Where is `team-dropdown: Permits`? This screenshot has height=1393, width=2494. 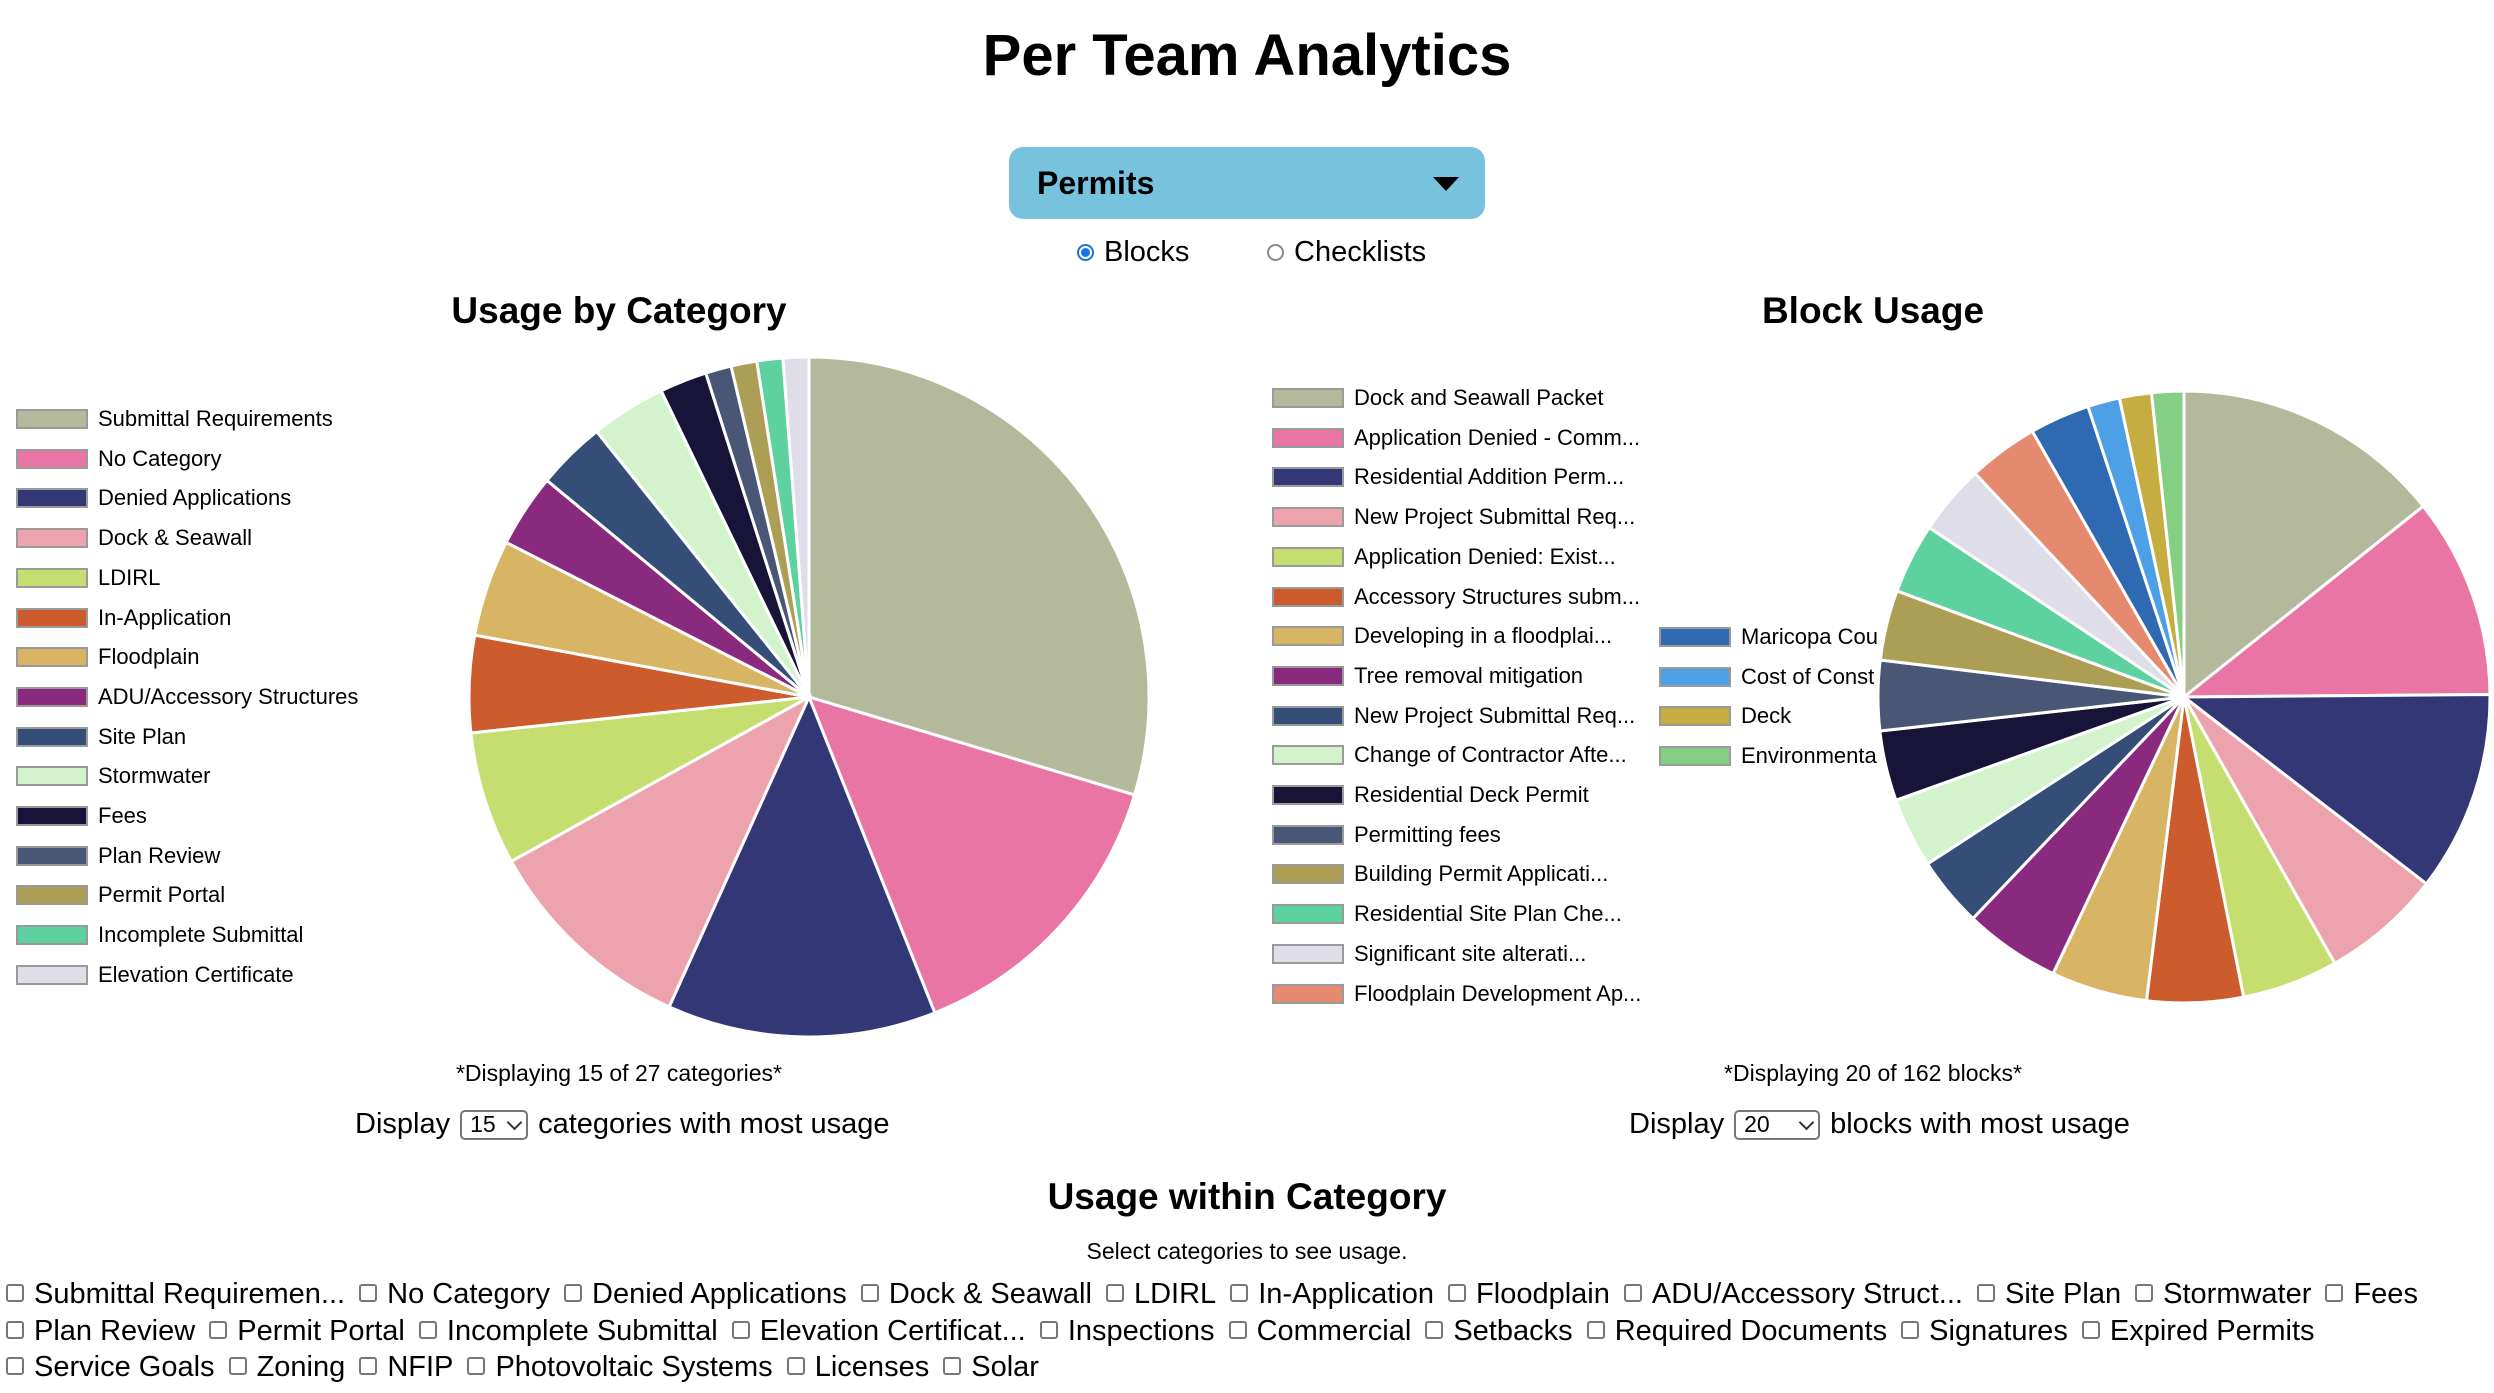 team-dropdown: Permits is located at coordinates (1247, 183).